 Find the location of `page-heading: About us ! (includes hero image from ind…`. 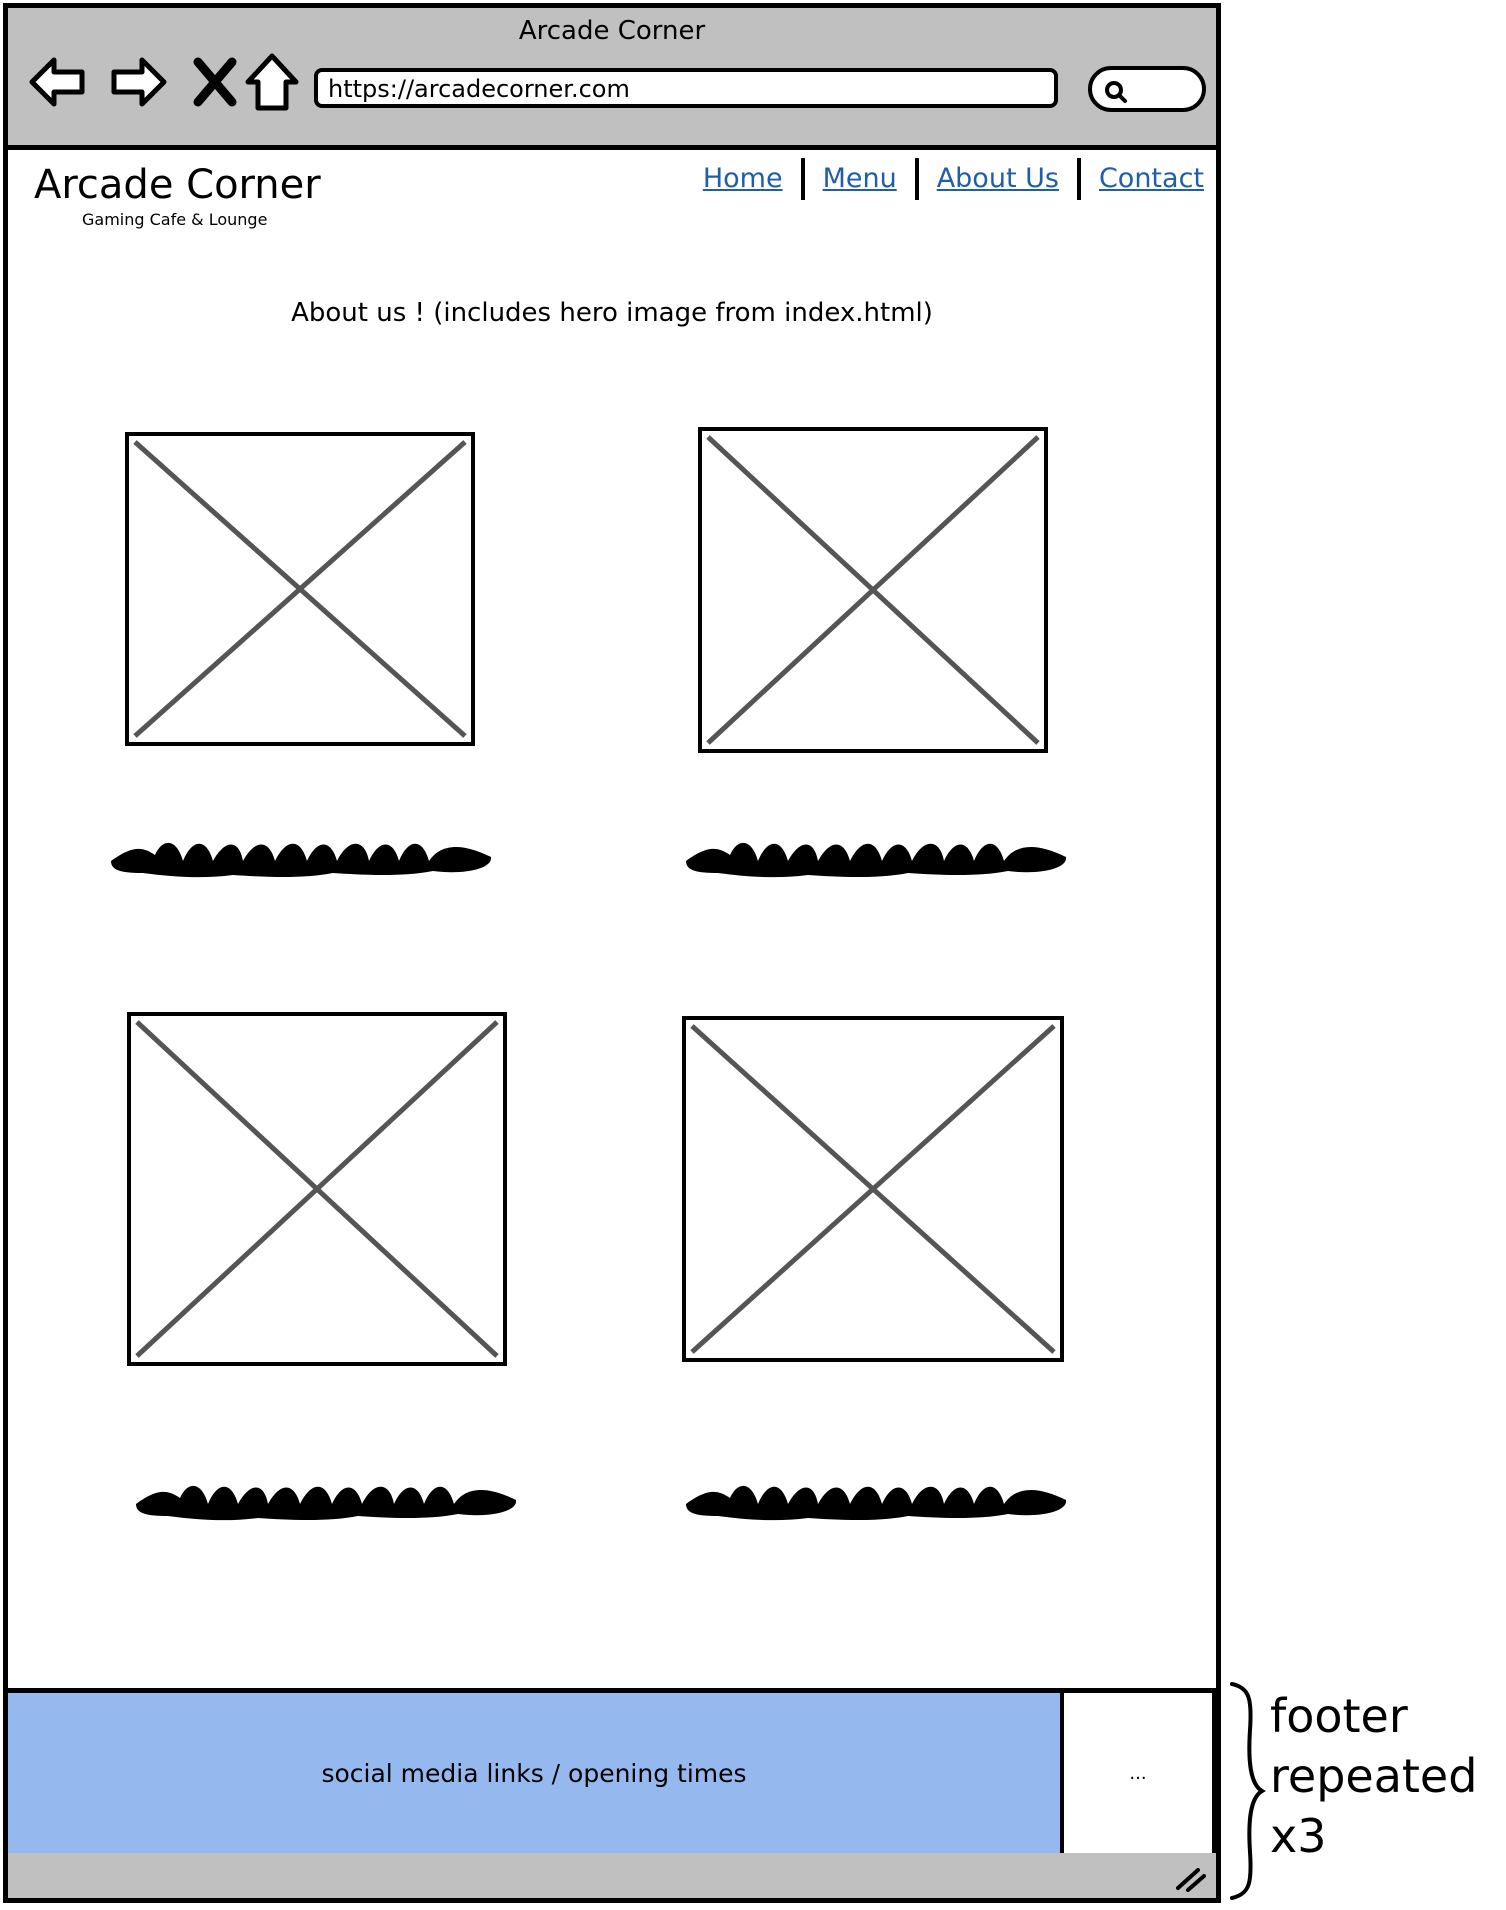

page-heading: About us ! (includes hero image from ind… is located at coordinates (612, 313).